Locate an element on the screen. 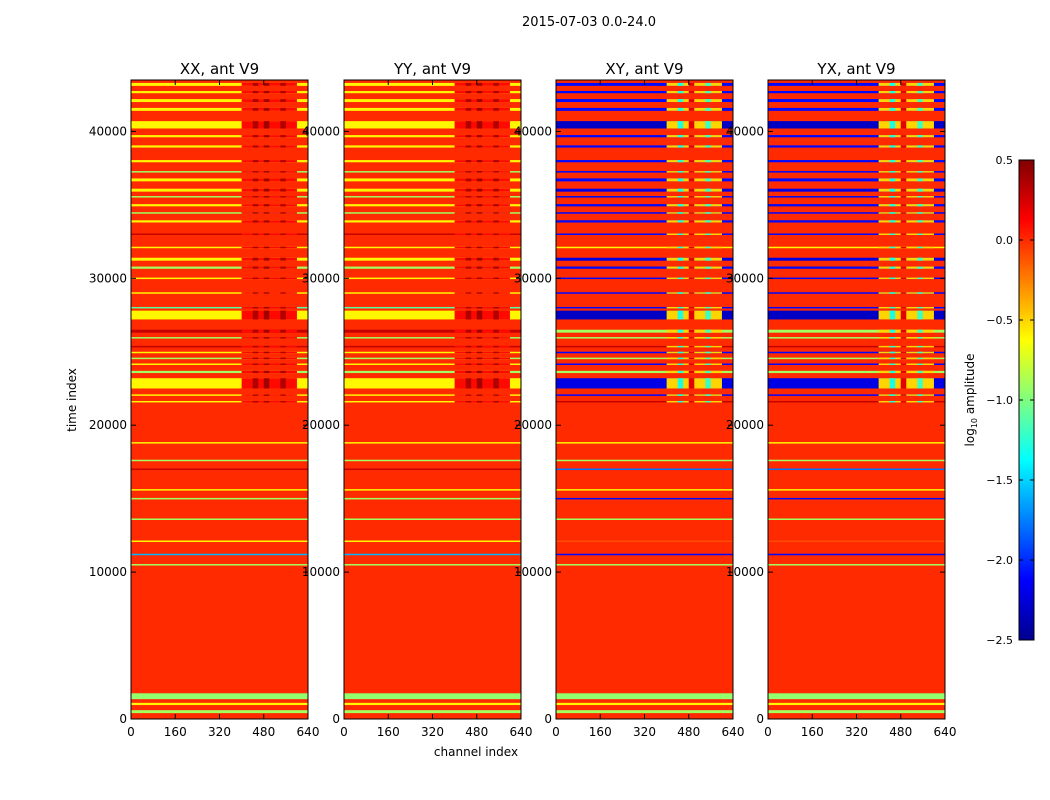 The height and width of the screenshot is (800, 1050). x-tick-label: 640 is located at coordinates (733, 732).